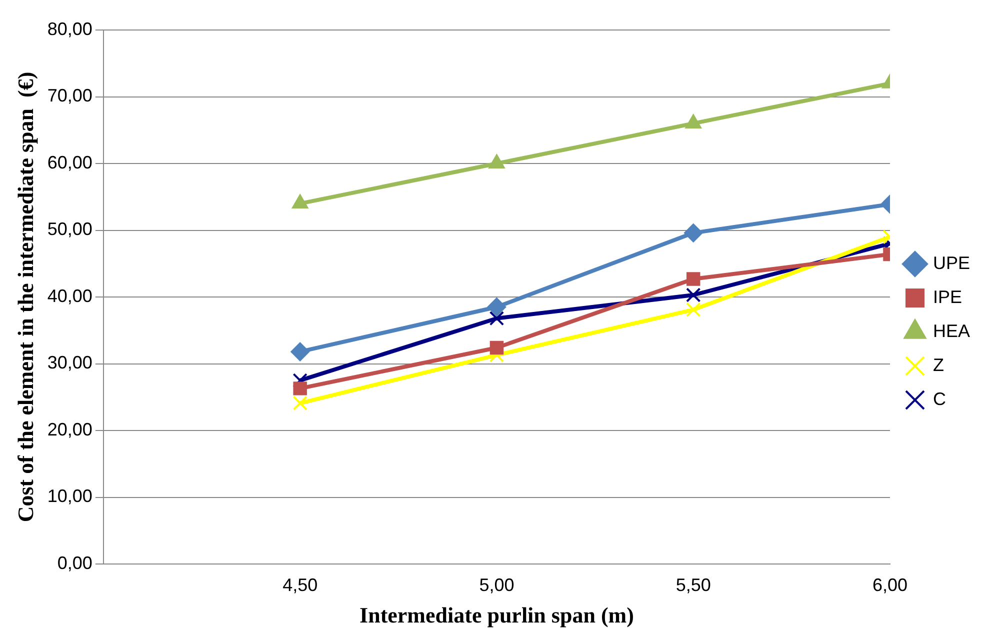  What do you see at coordinates (25, 297) in the screenshot?
I see `y-axis-title: Cost of the element in the intermediate span (€)` at bounding box center [25, 297].